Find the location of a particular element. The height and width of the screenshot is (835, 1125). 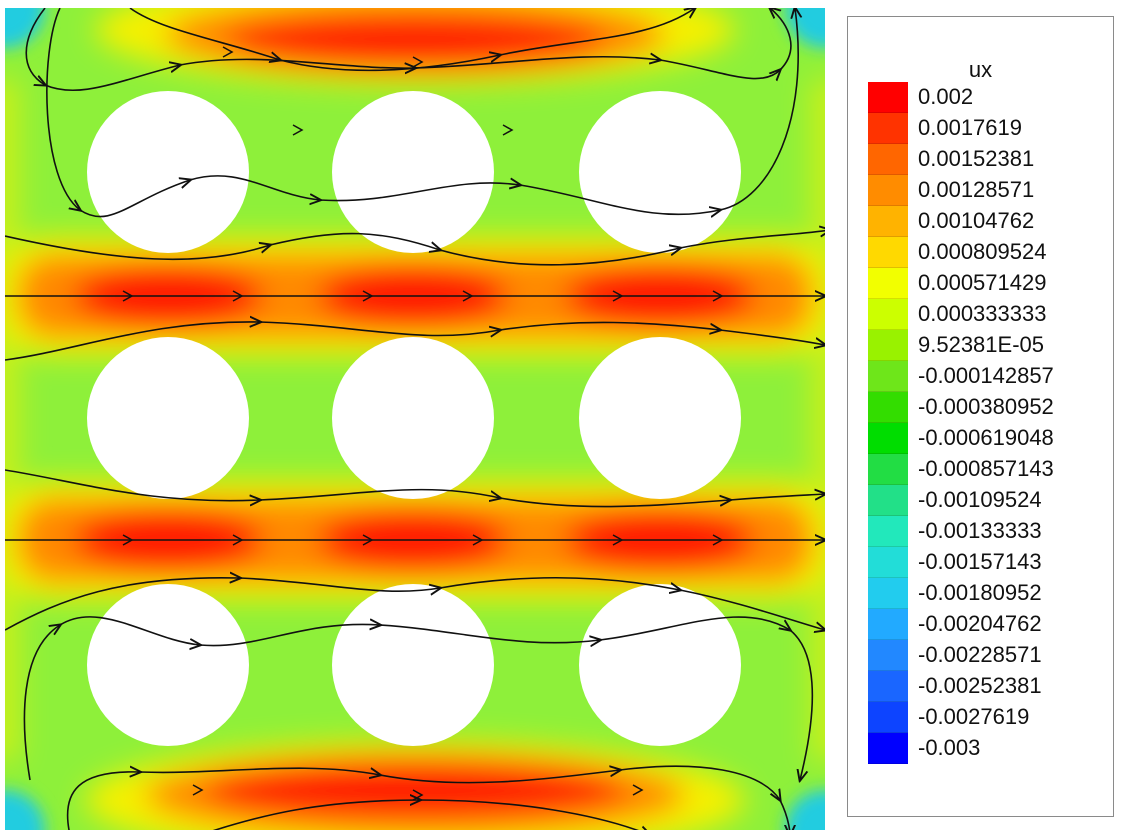

bottom-hot is located at coordinates (415, 790).